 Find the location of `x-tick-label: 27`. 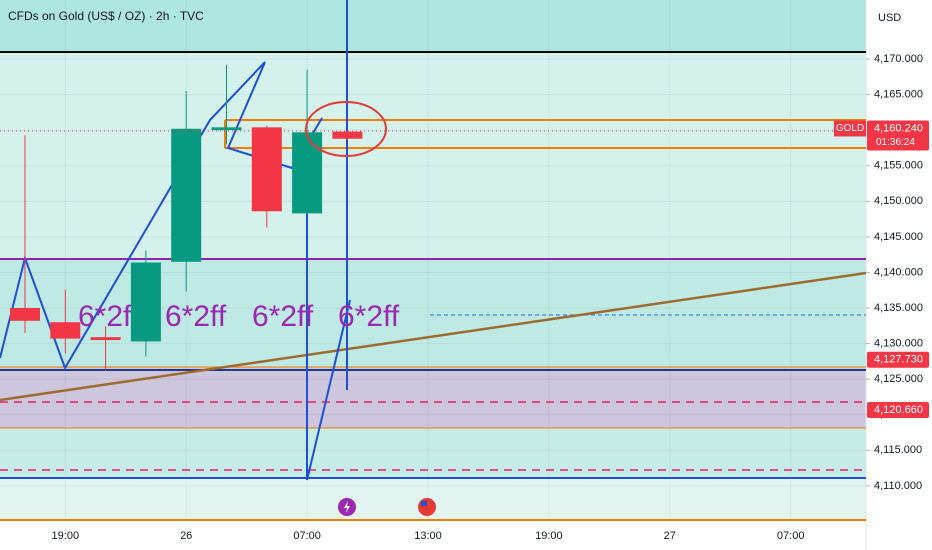

x-tick-label: 27 is located at coordinates (670, 536).